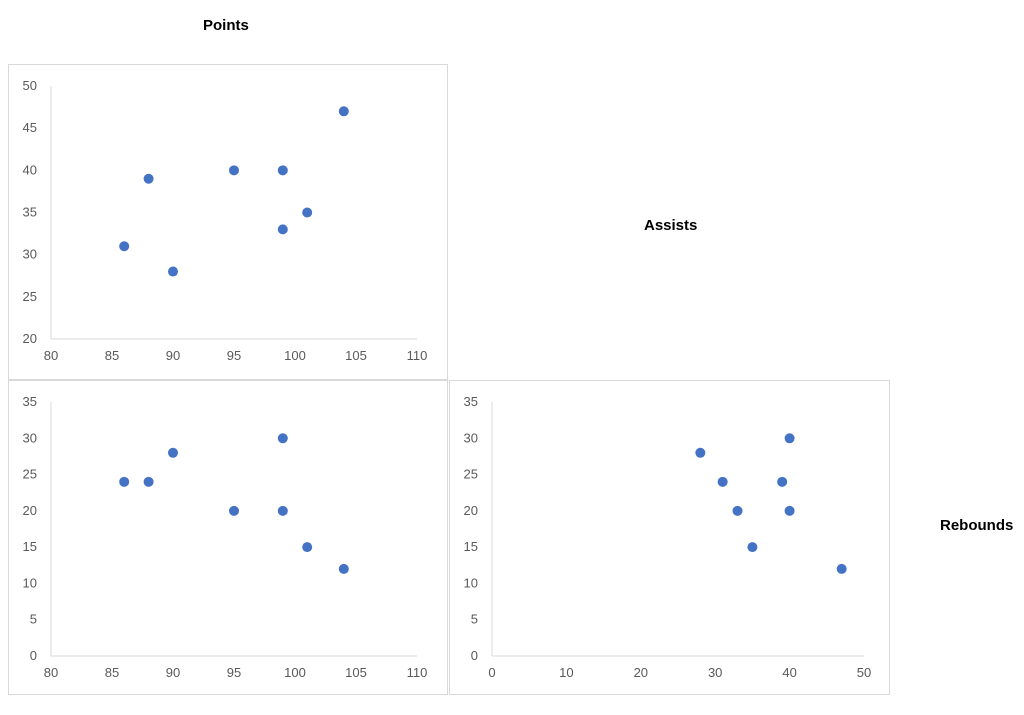 This screenshot has height=715, width=1024. What do you see at coordinates (30, 85) in the screenshot?
I see `y-tick-label: 50` at bounding box center [30, 85].